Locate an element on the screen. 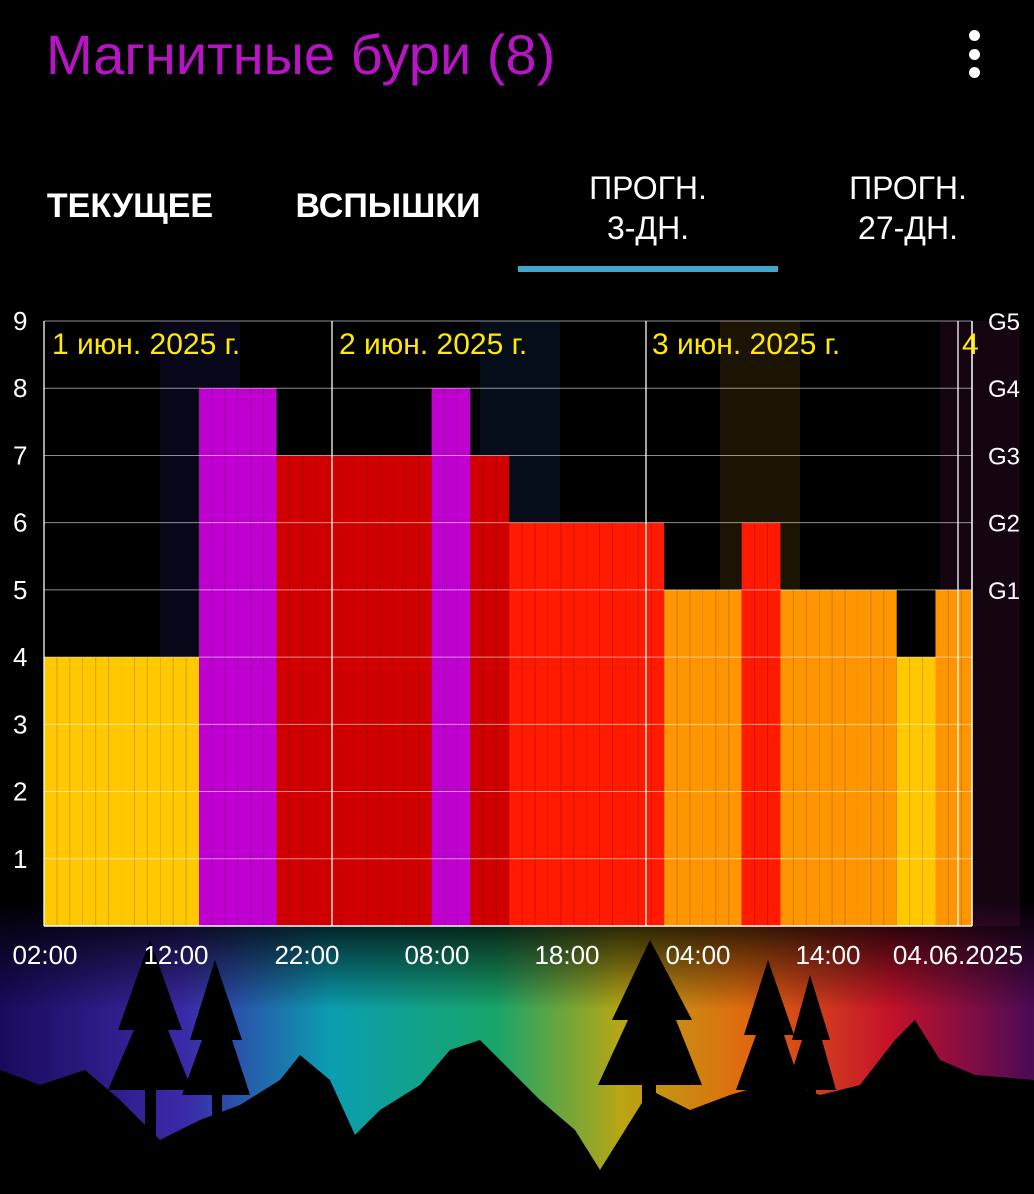 Image resolution: width=1034 pixels, height=1194 pixels. y-tick-label: 2 is located at coordinates (20, 792).